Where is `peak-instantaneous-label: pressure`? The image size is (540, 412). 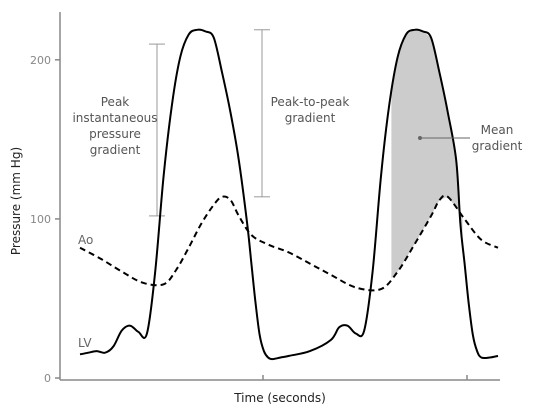
peak-instantaneous-label: pressure is located at coordinates (115, 134).